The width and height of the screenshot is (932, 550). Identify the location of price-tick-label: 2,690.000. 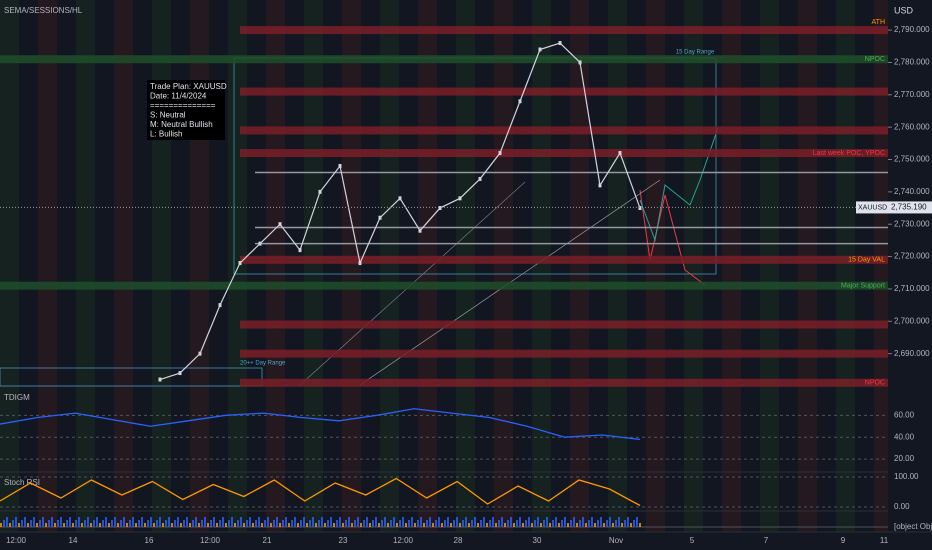
(912, 353).